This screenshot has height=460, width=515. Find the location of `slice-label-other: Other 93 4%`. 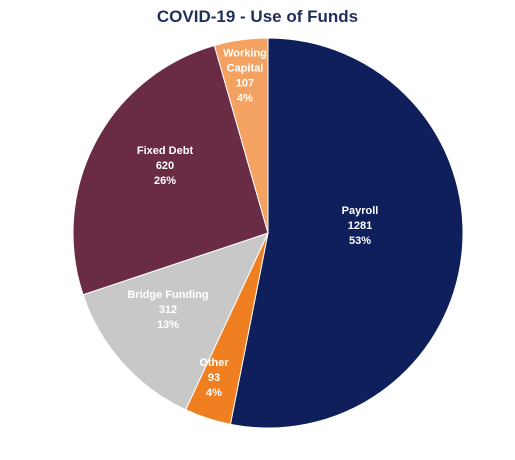

slice-label-other: Other 93 4% is located at coordinates (214, 378).